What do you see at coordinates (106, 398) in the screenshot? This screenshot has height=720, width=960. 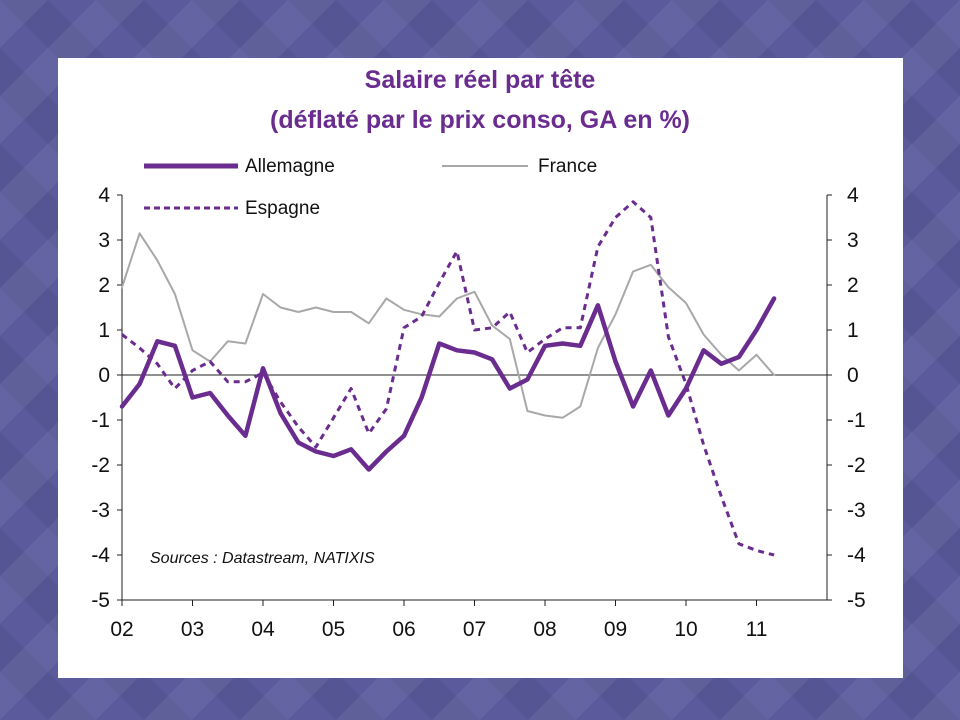 I see `left-ticks: 4 3 2 1 0 -1 -2 -3 -4 -5` at bounding box center [106, 398].